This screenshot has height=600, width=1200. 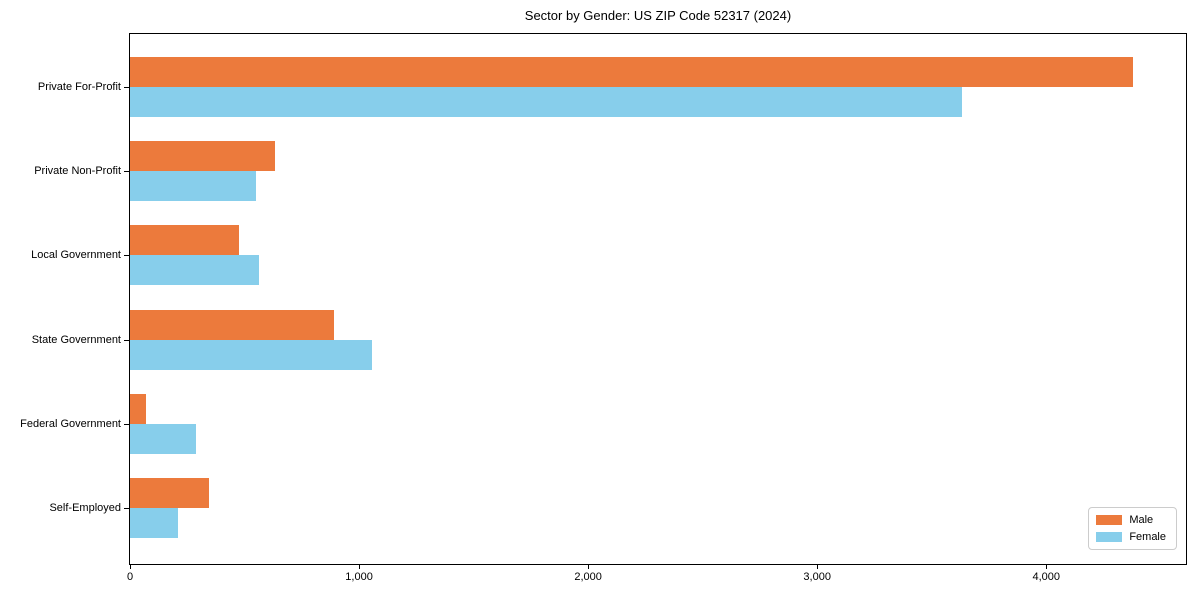 What do you see at coordinates (70, 424) in the screenshot?
I see `y-tick-label: Federal Government` at bounding box center [70, 424].